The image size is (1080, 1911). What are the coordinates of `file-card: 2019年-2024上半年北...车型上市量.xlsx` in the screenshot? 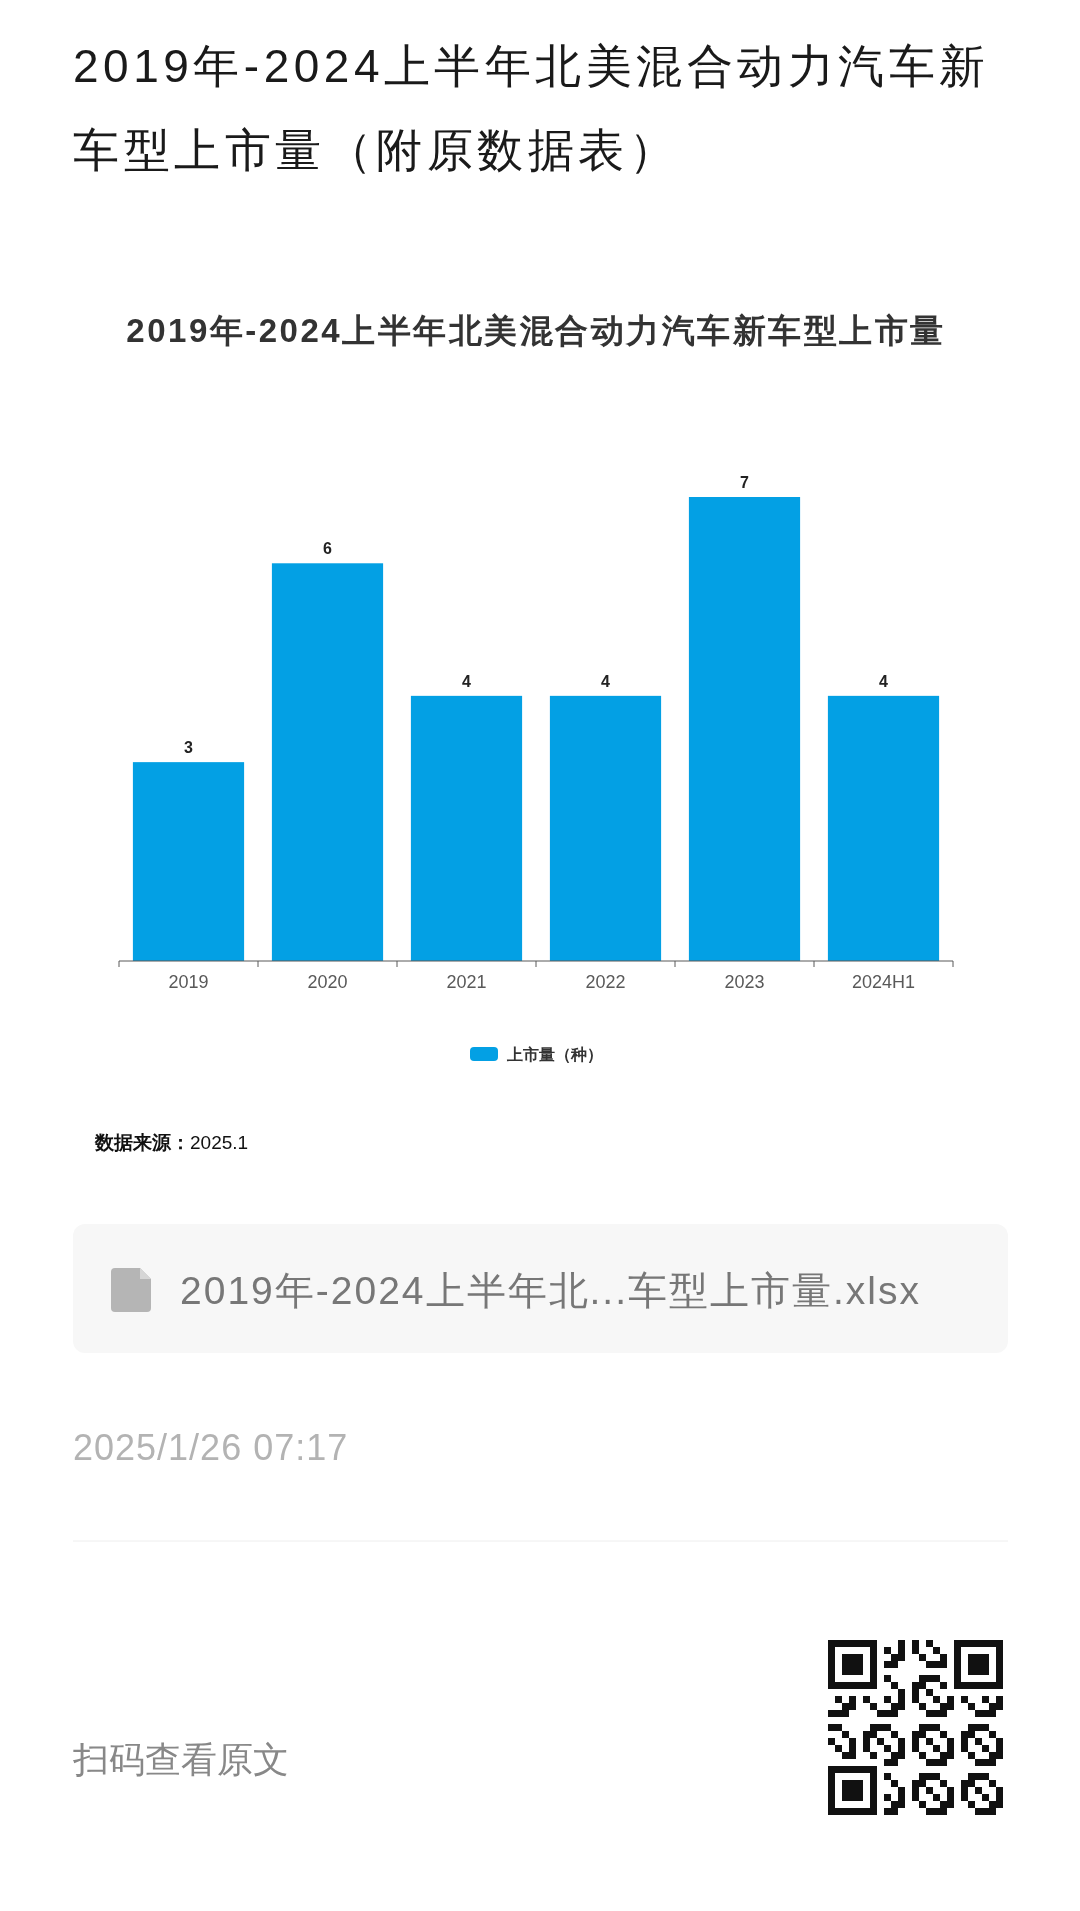 It's located at (540, 1288).